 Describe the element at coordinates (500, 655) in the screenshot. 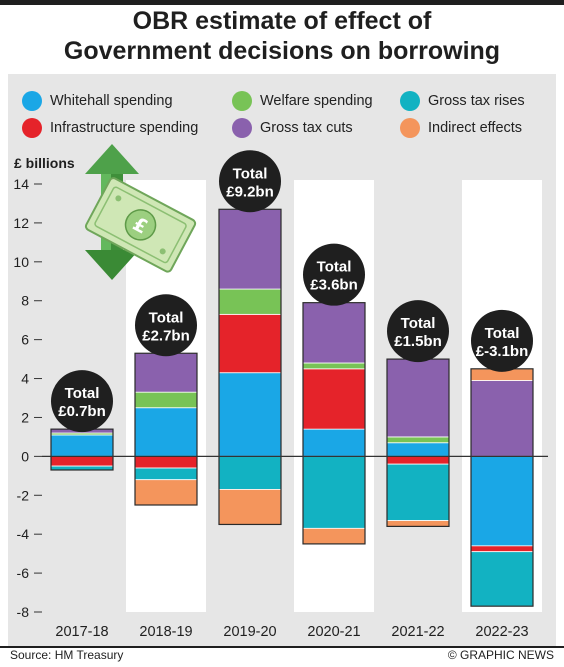

I see `credit-note: © GRAPHIC NEWS` at that location.